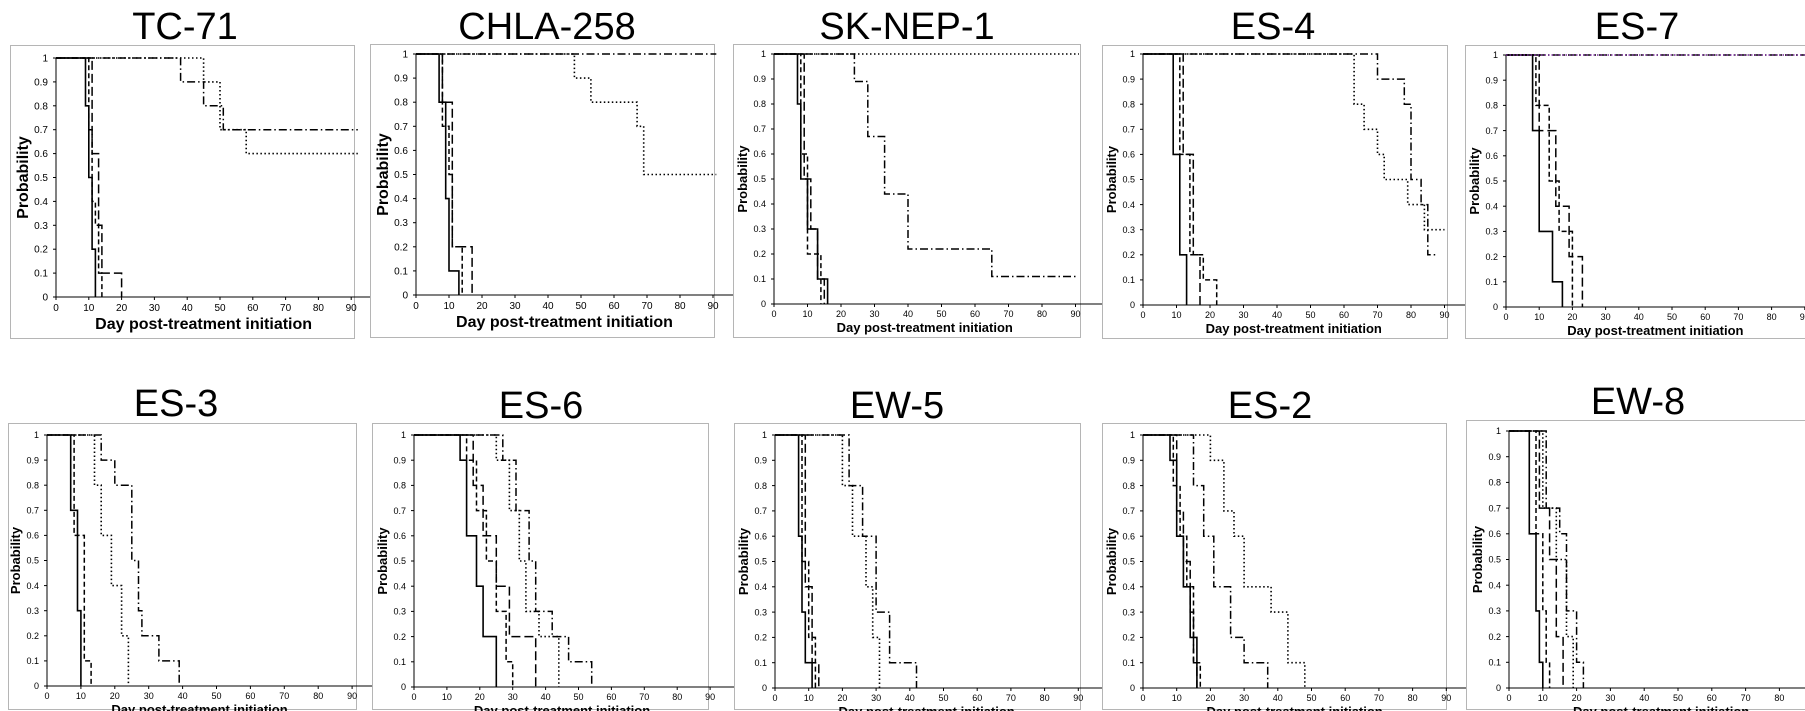 This screenshot has height=711, width=1805. Describe the element at coordinates (541, 406) in the screenshot. I see `chart-title: ES-6` at that location.